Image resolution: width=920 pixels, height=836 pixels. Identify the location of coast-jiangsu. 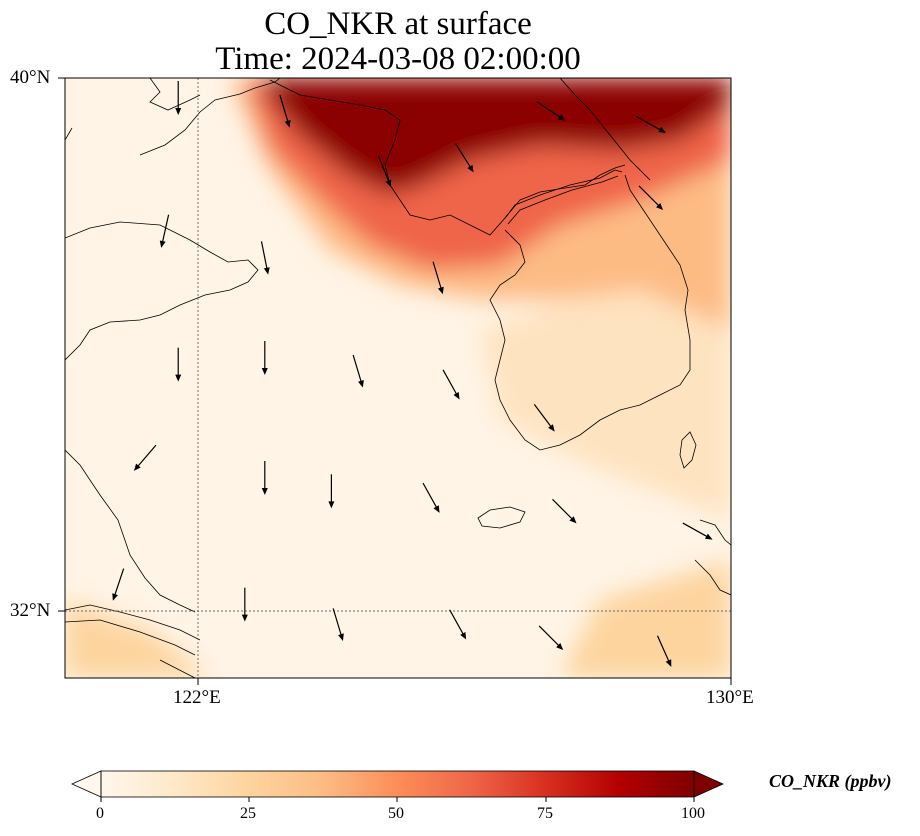
(130, 531).